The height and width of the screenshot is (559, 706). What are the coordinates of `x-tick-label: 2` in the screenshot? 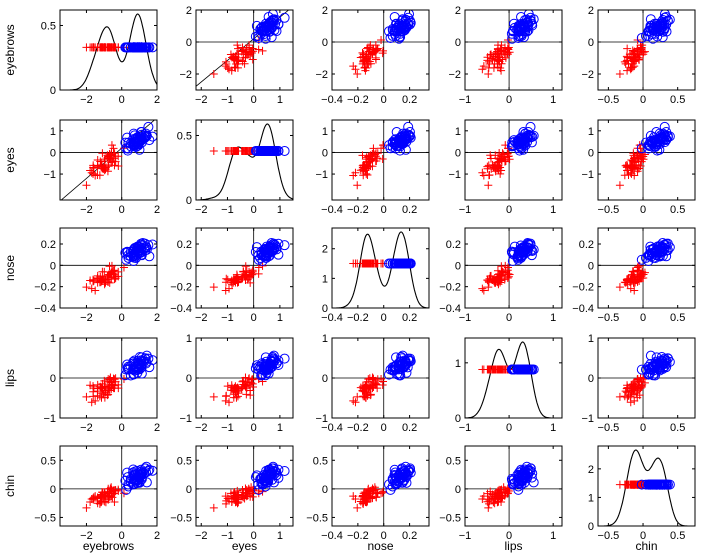 It's located at (157, 536).